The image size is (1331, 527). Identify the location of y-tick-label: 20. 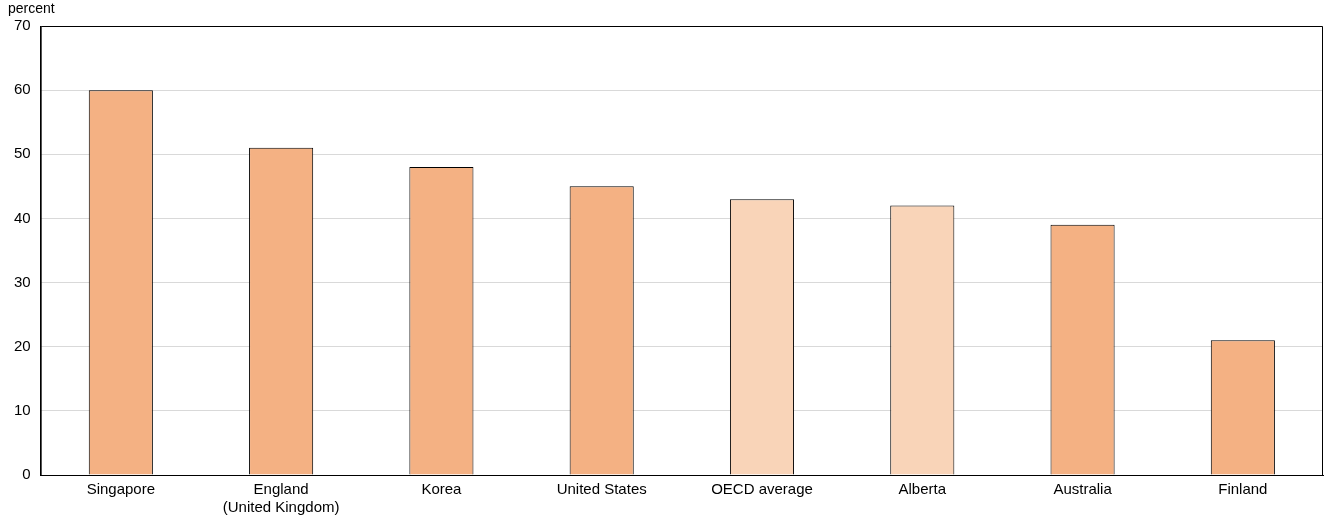
(22, 345).